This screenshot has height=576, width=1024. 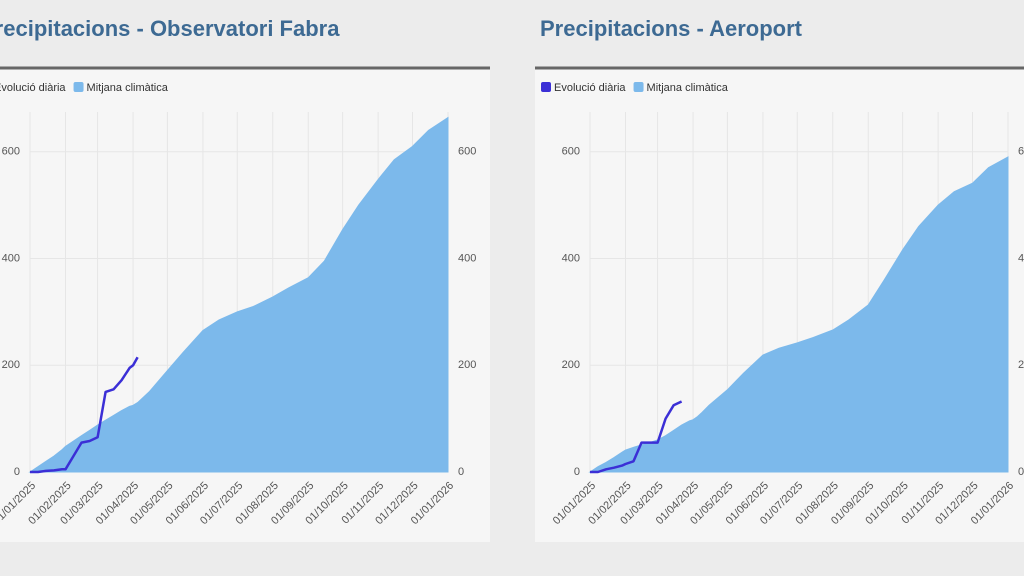 What do you see at coordinates (671, 28) in the screenshot?
I see `chart-title: Precipitacions - Aeroport` at bounding box center [671, 28].